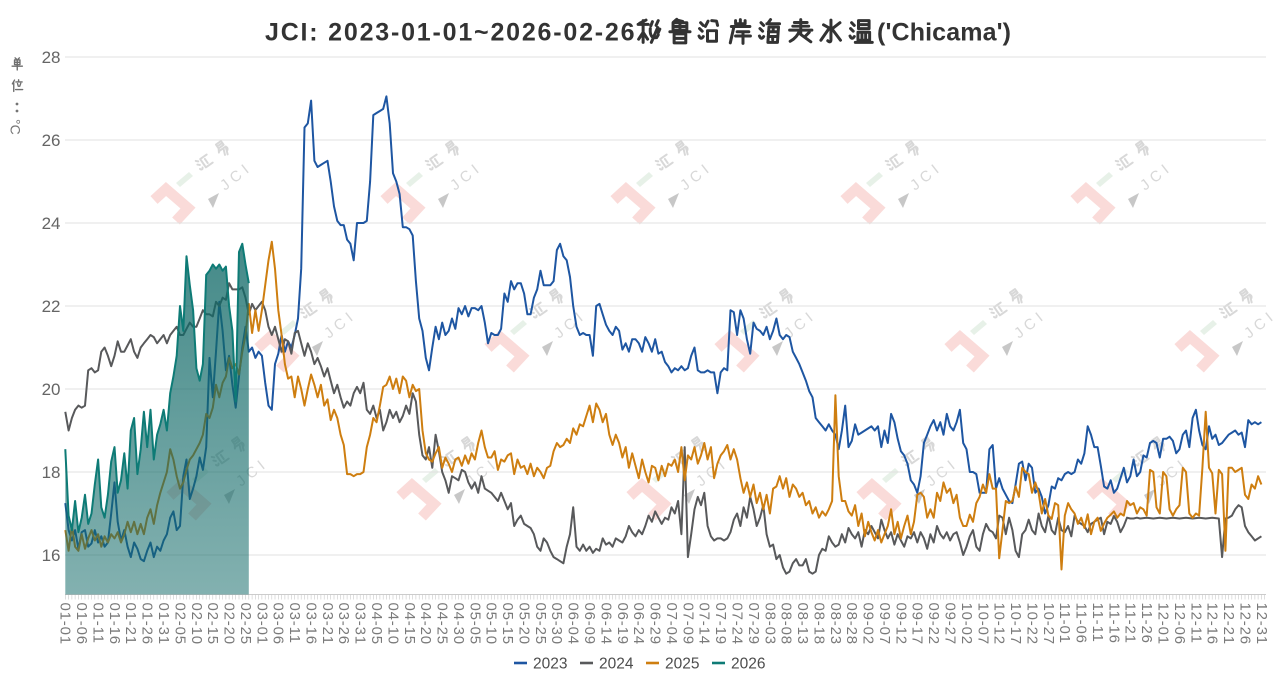 This screenshot has width=1278, height=689. I want to click on svg-text: ('Chicama'), so click(944, 33).